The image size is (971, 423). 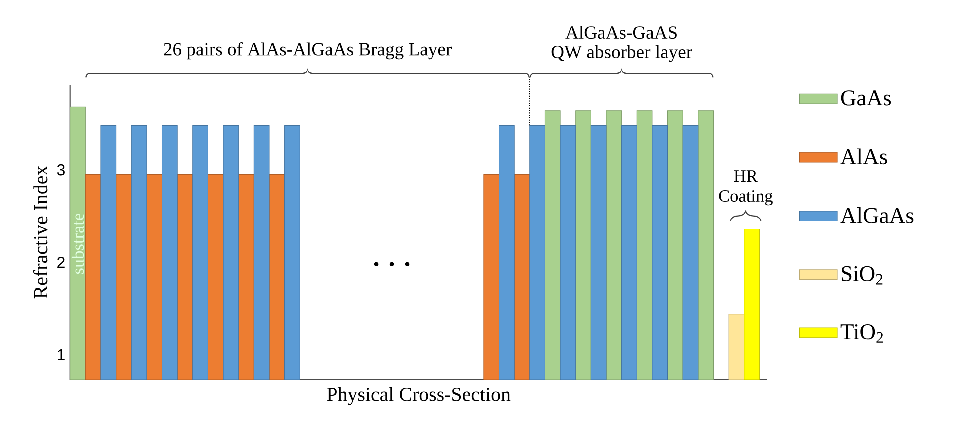 What do you see at coordinates (877, 216) in the screenshot?
I see `legend-label: AlGaAs` at bounding box center [877, 216].